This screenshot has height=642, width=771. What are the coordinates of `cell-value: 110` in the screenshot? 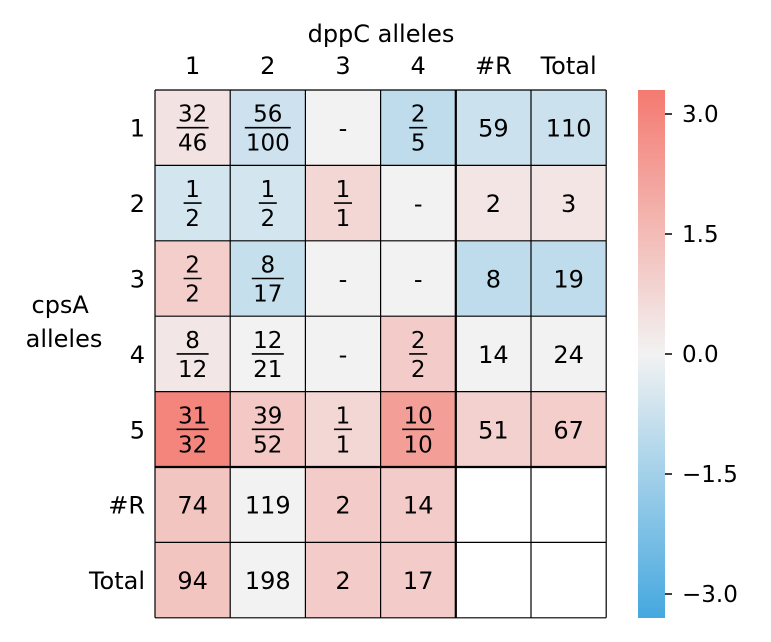 It's located at (569, 129).